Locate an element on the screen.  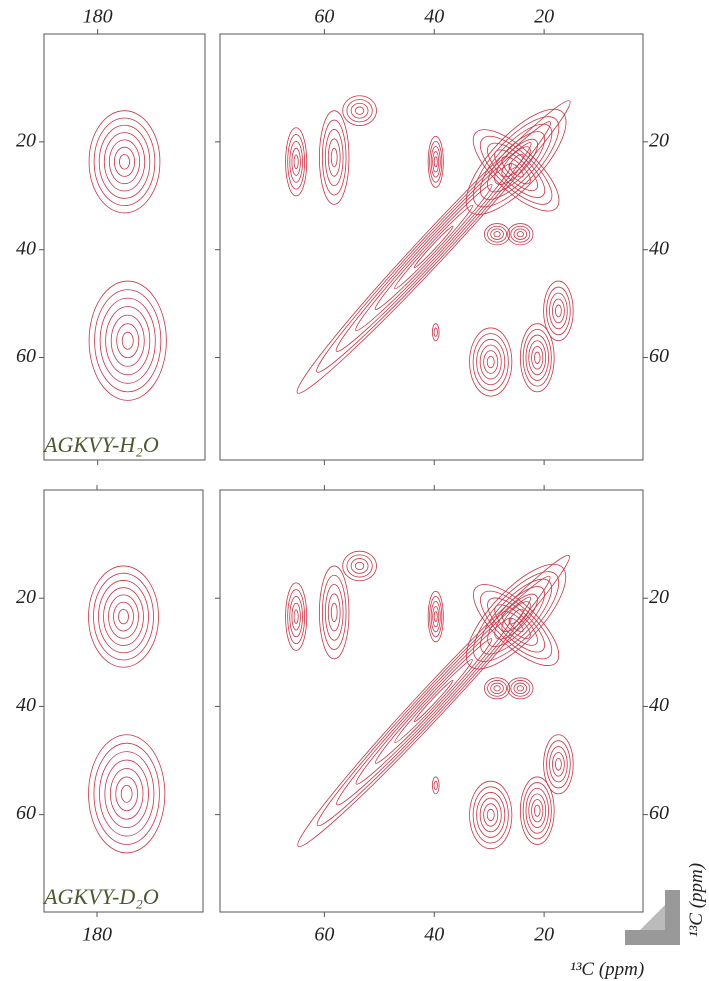
x-tick-label: 60 is located at coordinates (324, 17).